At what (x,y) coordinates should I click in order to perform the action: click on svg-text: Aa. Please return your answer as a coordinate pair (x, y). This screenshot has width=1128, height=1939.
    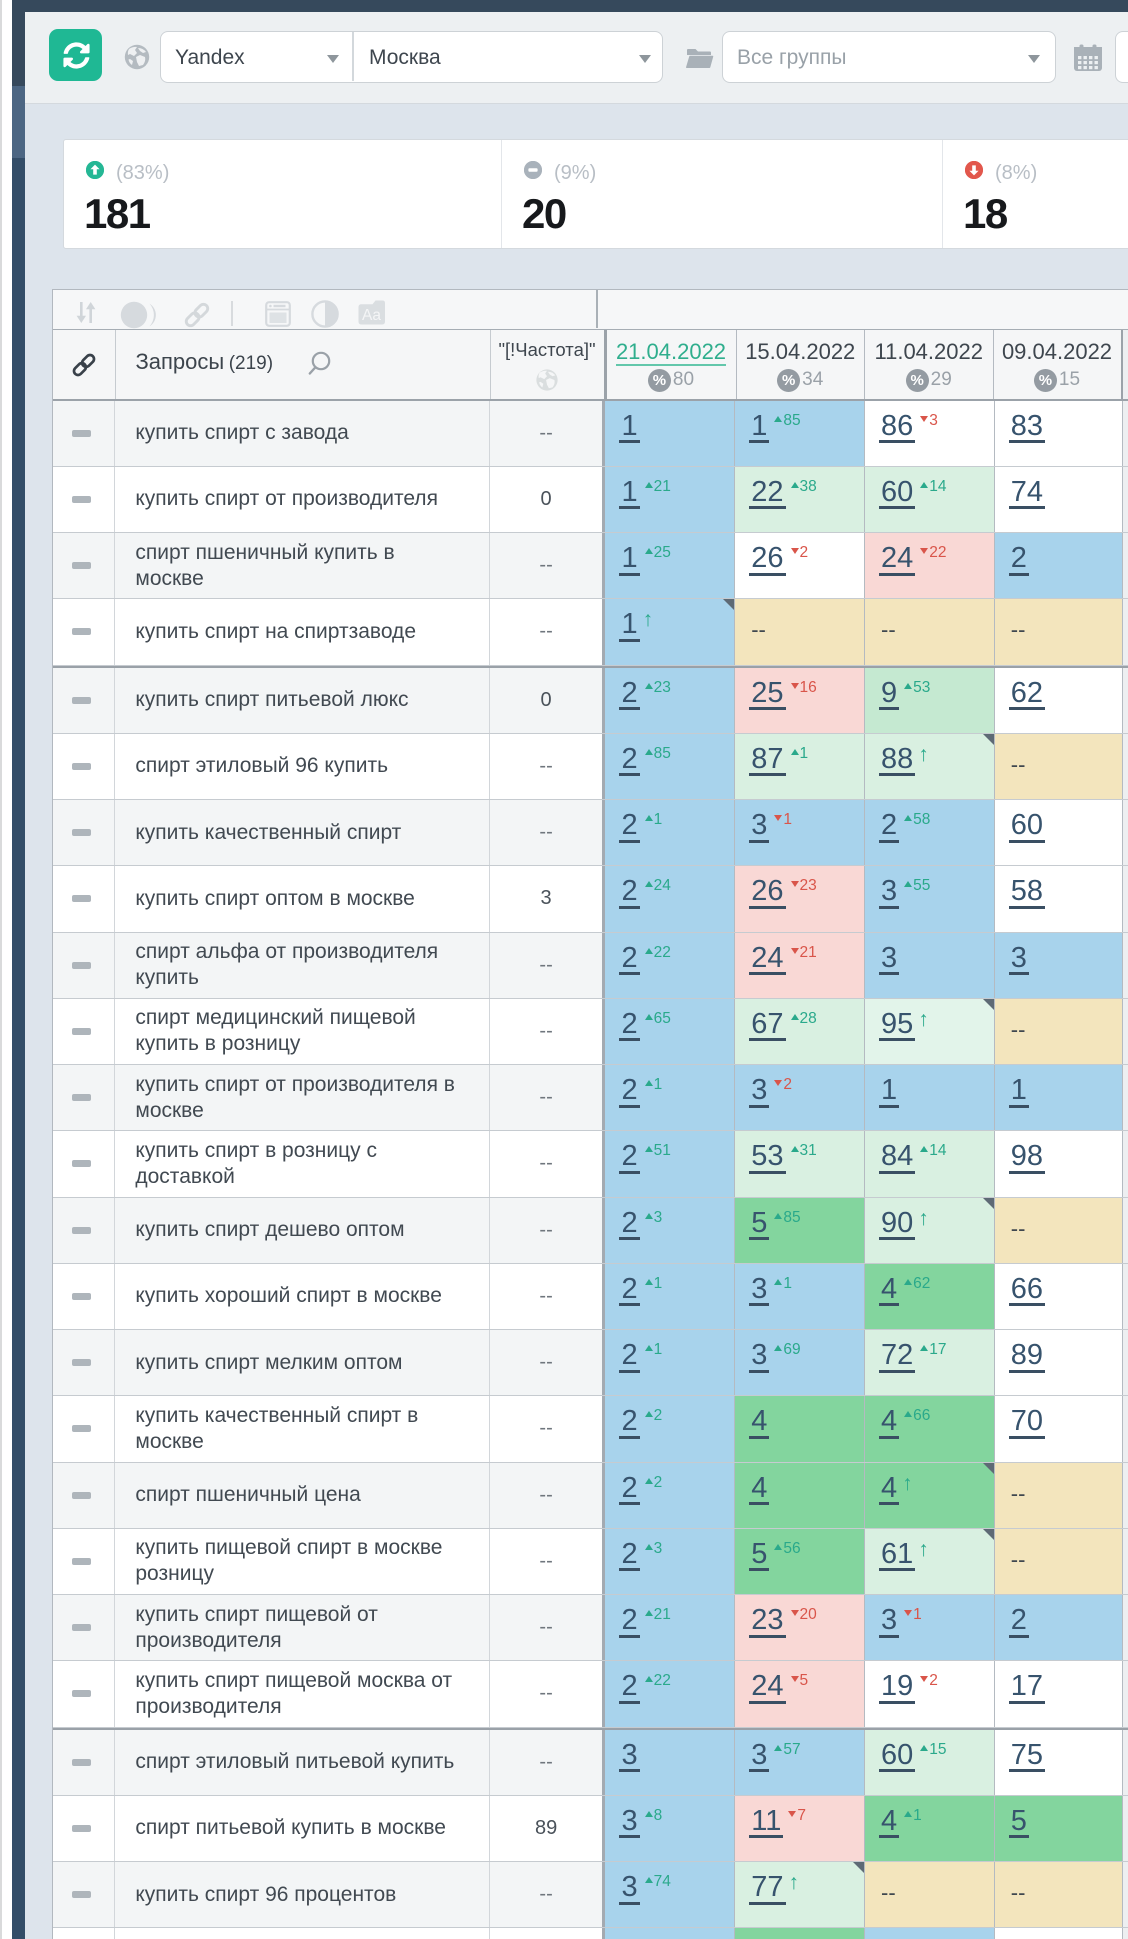
    Looking at the image, I should click on (371, 315).